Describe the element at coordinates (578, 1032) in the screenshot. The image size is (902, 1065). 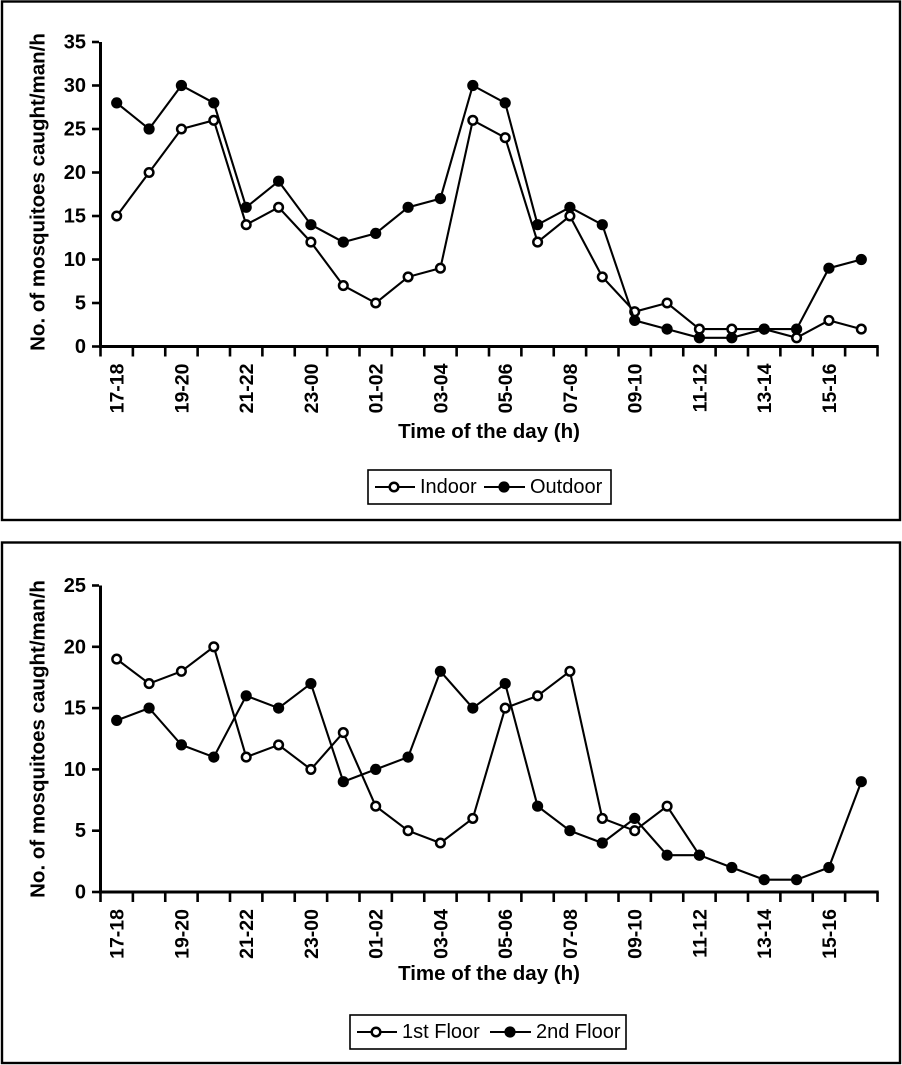
I see `svg-text: 2nd Floor` at that location.